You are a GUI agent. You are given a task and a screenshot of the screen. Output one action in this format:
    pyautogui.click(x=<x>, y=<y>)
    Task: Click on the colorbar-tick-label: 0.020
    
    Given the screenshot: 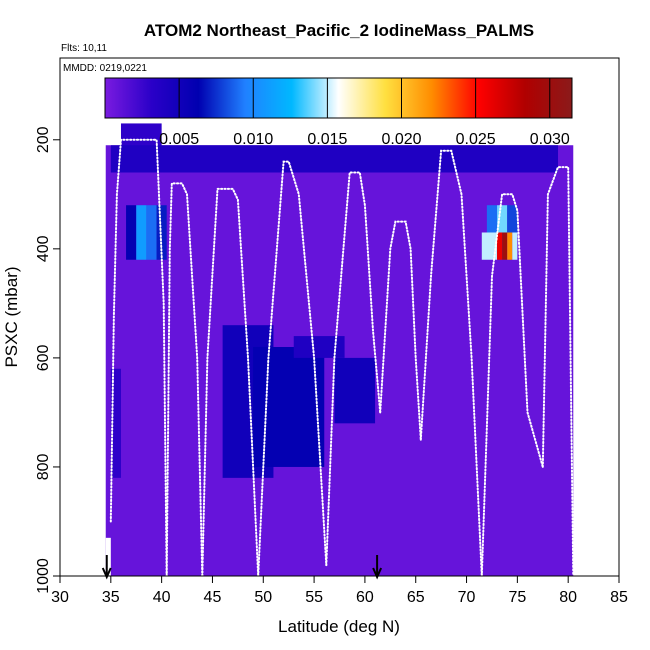 What is the action you would take?
    pyautogui.click(x=401, y=139)
    